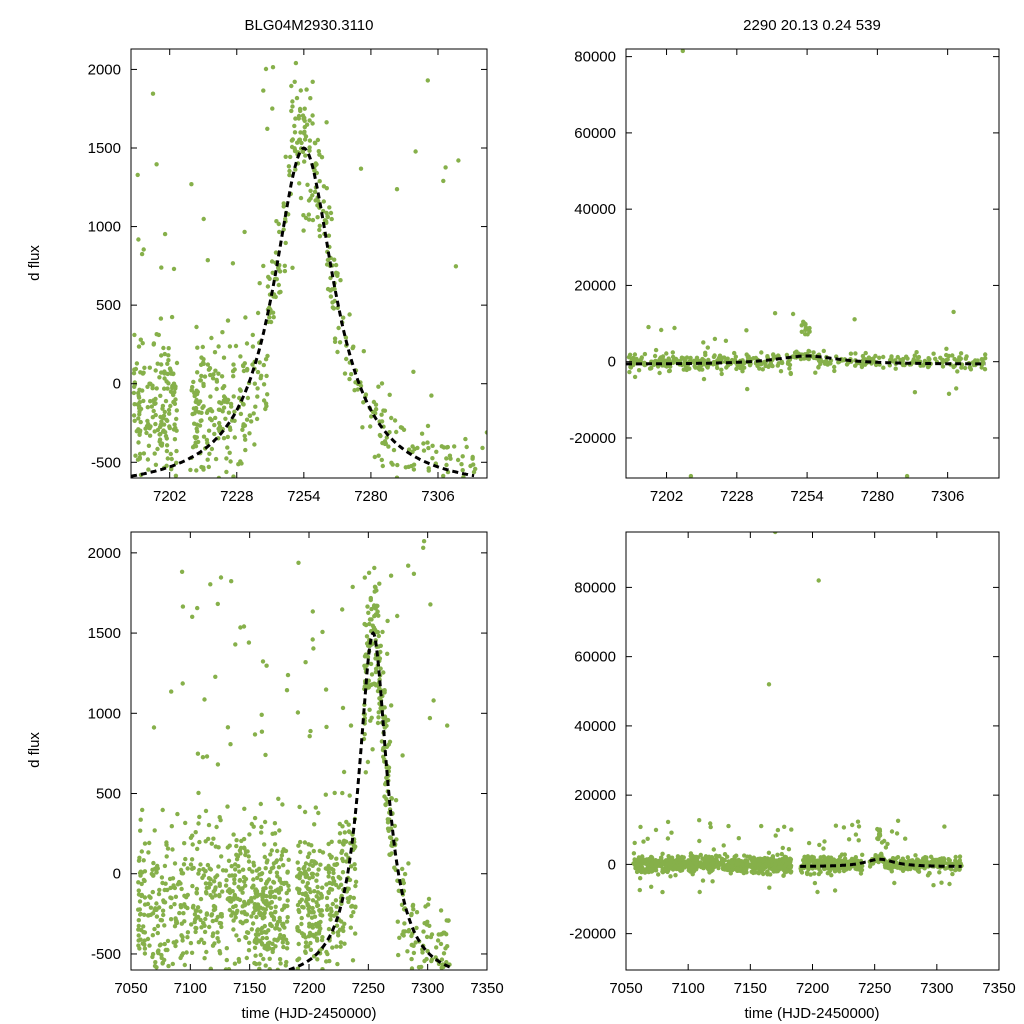  Describe the element at coordinates (595, 657) in the screenshot. I see `y-tick-label: 60000` at that location.